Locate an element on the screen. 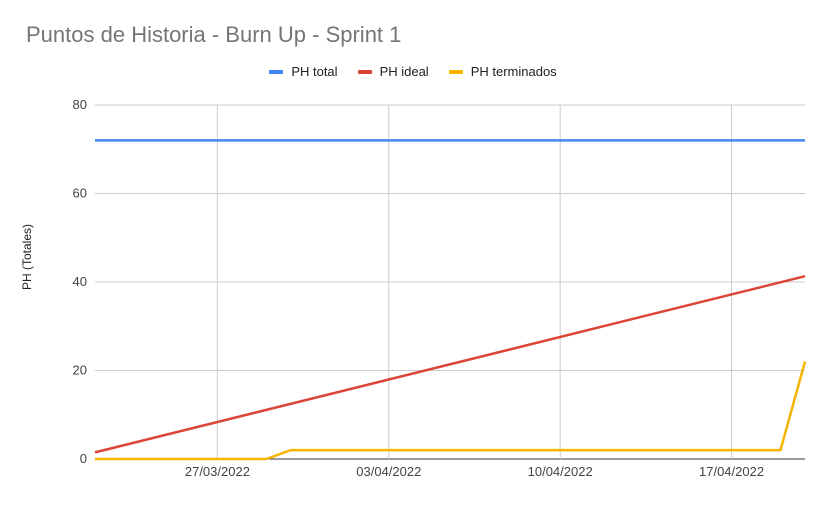  y-tick-label: 80 is located at coordinates (80, 104).